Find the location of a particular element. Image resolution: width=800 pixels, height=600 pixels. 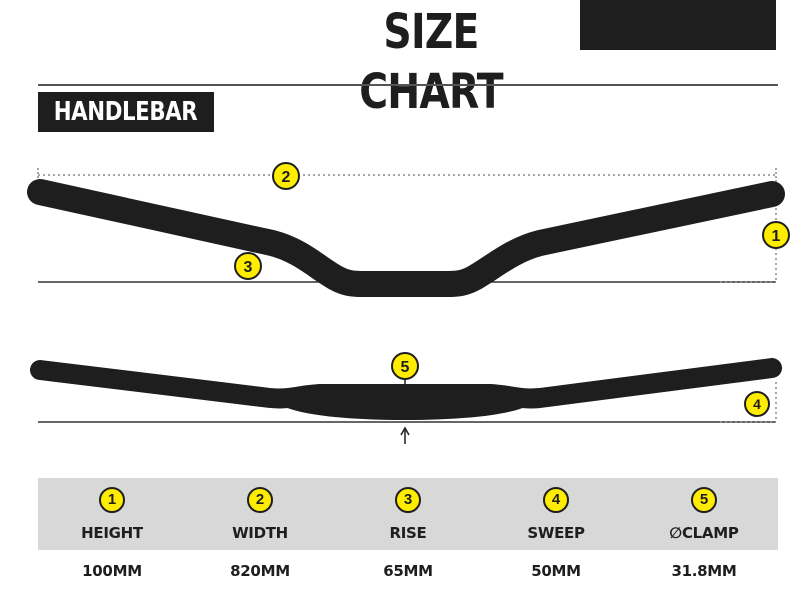

callout-width-number: 2 is located at coordinates (286, 177).